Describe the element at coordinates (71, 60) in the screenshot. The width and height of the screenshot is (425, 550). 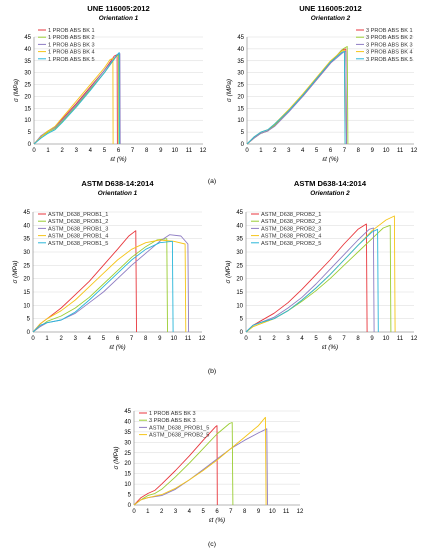
I see `legend-entry: 1 PROB ABS BK 5` at that location.